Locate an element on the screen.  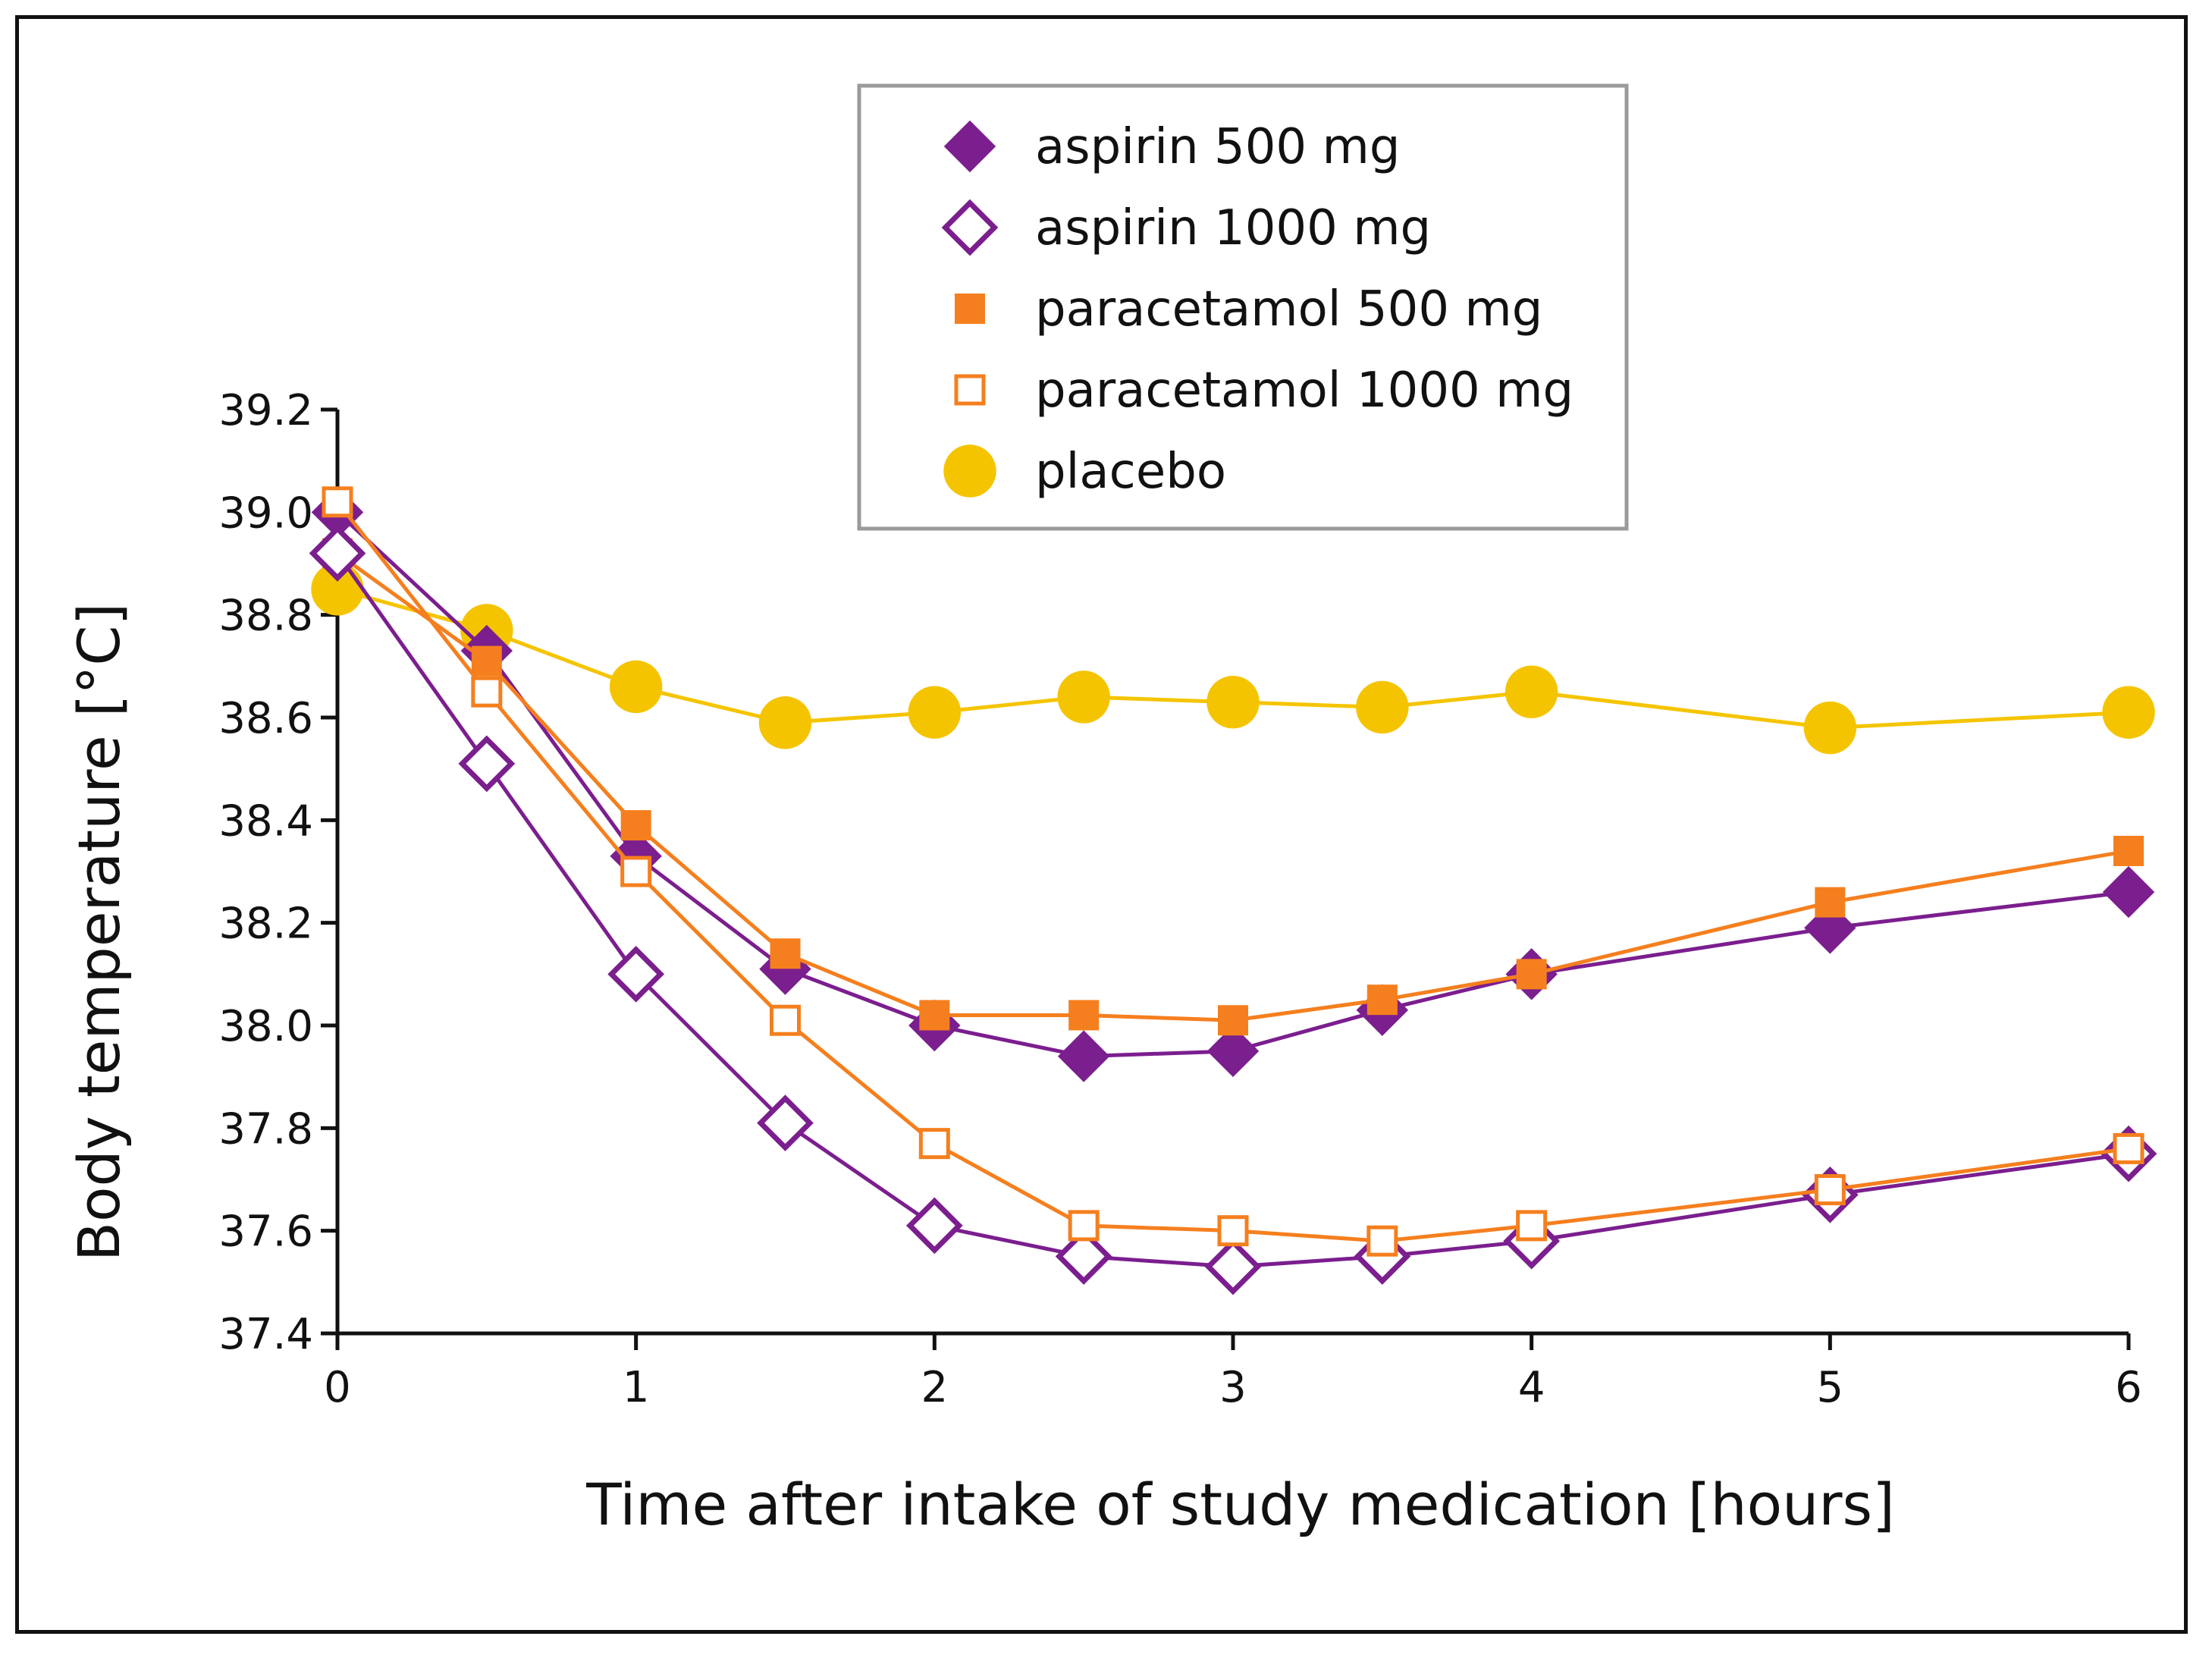
series-placebo is located at coordinates (1233, 659).